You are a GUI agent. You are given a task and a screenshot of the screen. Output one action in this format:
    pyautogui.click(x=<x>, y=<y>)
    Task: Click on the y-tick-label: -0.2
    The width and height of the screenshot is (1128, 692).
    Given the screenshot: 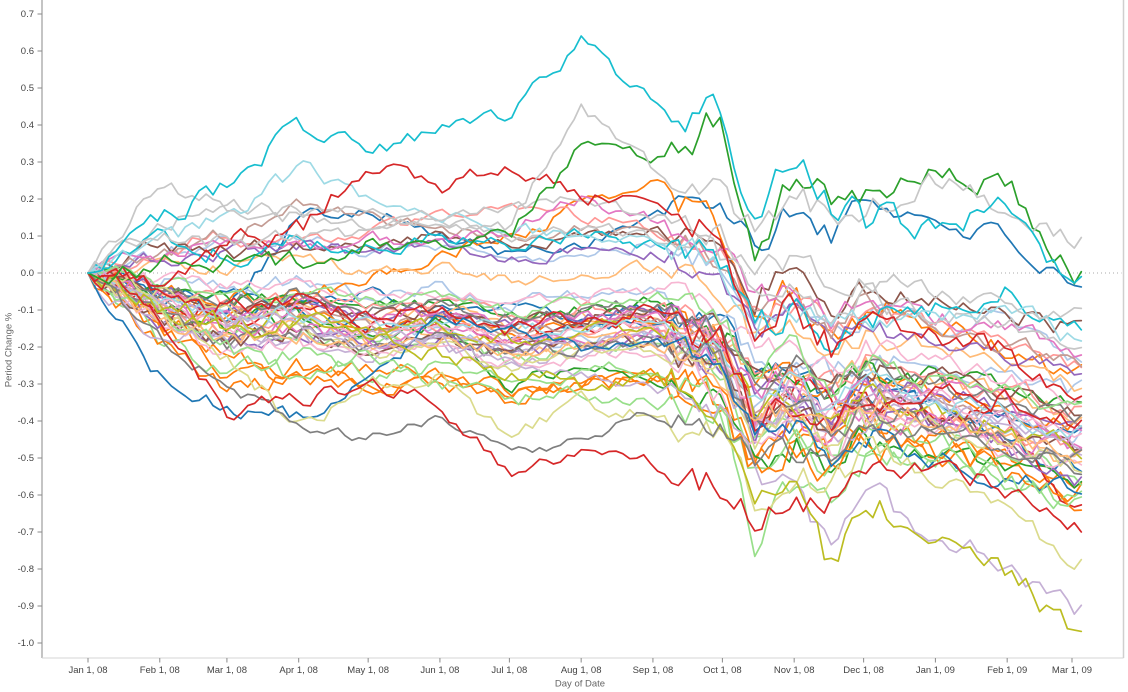 What is the action you would take?
    pyautogui.click(x=26, y=347)
    